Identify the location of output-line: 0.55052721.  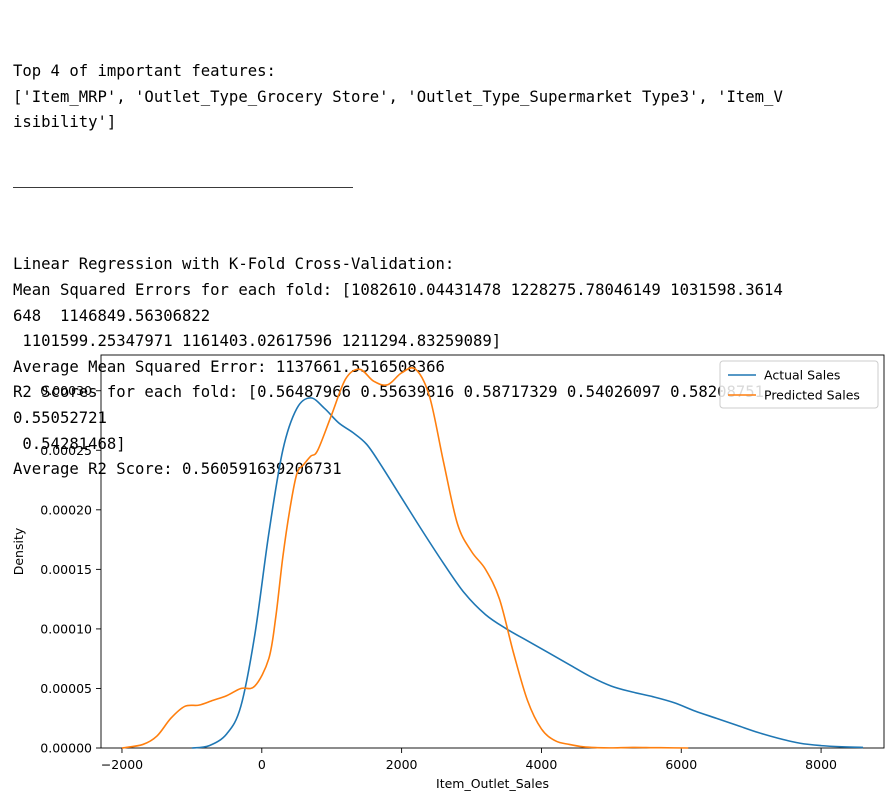
(60, 417).